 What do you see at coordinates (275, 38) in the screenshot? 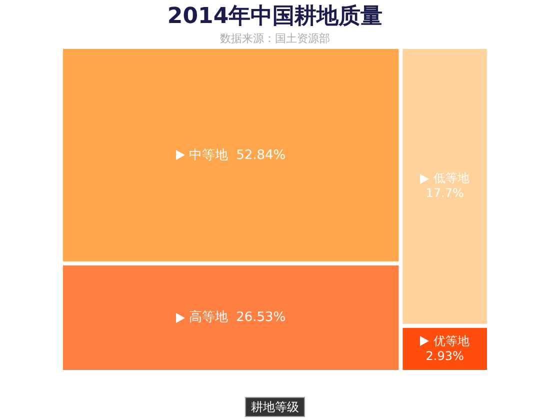
I see `text: 数据来源：国土资源部` at bounding box center [275, 38].